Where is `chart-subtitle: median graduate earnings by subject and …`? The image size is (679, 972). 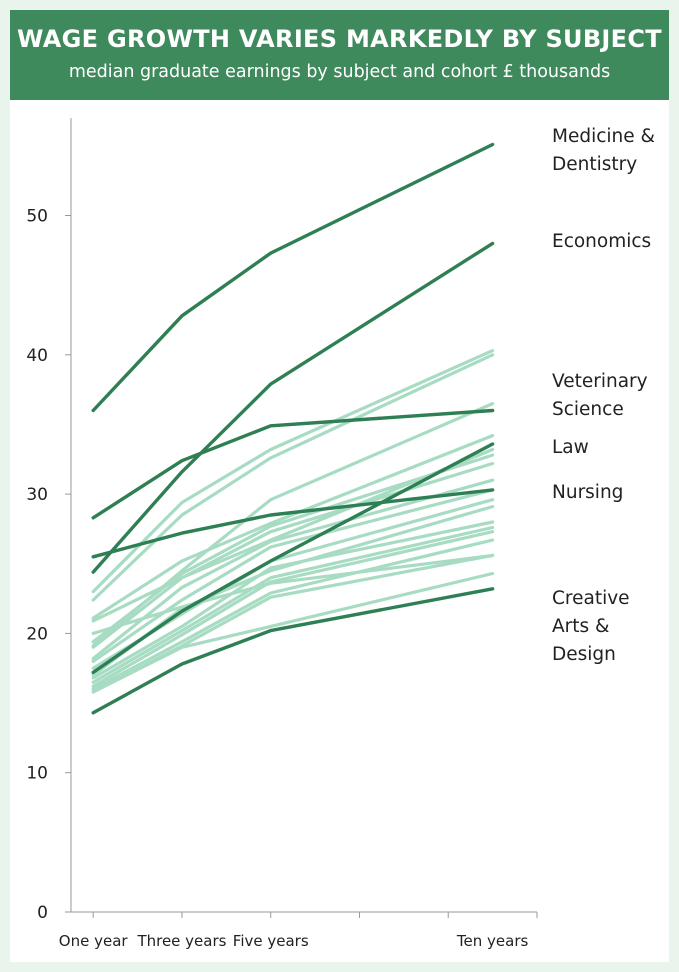
chart-subtitle: median graduate earnings by subject and … is located at coordinates (339, 72).